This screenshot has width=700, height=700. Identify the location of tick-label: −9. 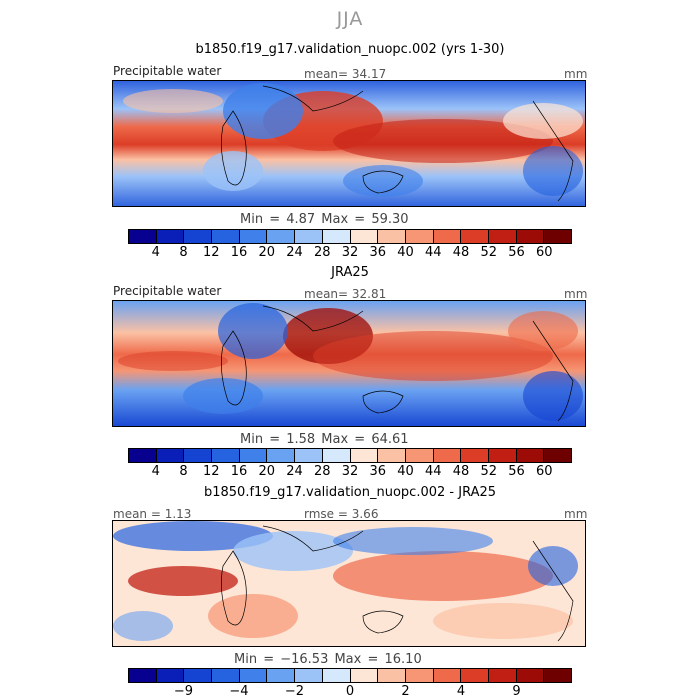
(183, 691).